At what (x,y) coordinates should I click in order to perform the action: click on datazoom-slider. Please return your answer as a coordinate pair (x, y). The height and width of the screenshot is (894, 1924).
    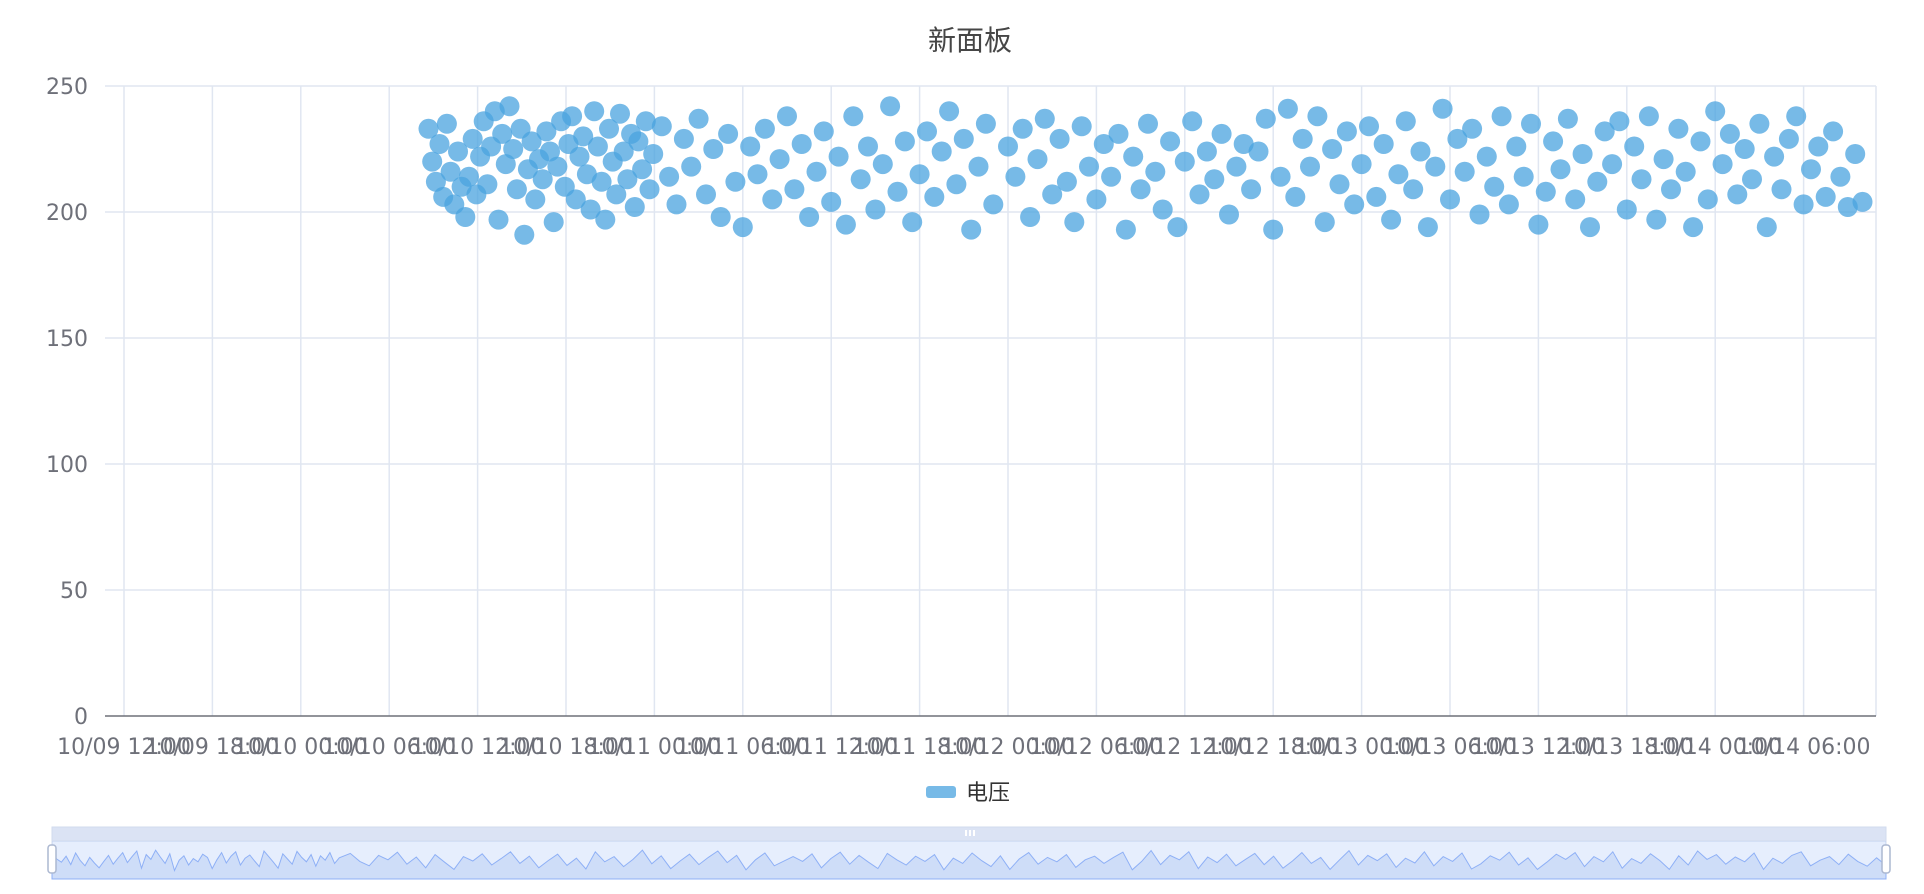
    Looking at the image, I should click on (969, 853).